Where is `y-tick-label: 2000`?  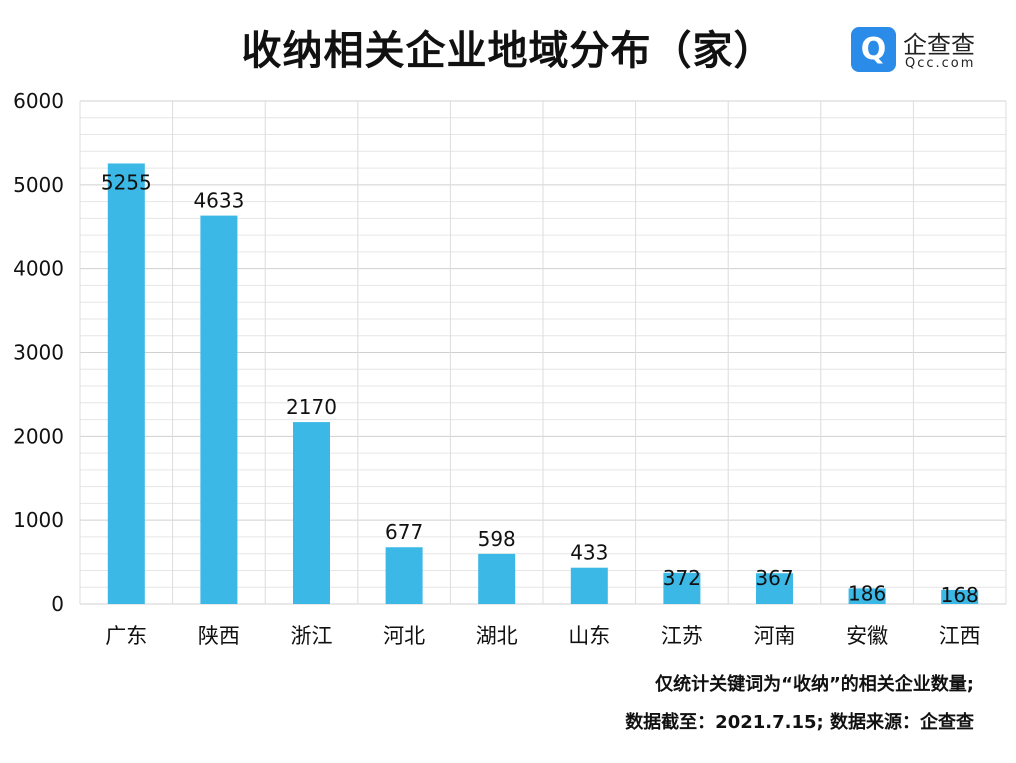 y-tick-label: 2000 is located at coordinates (38, 436).